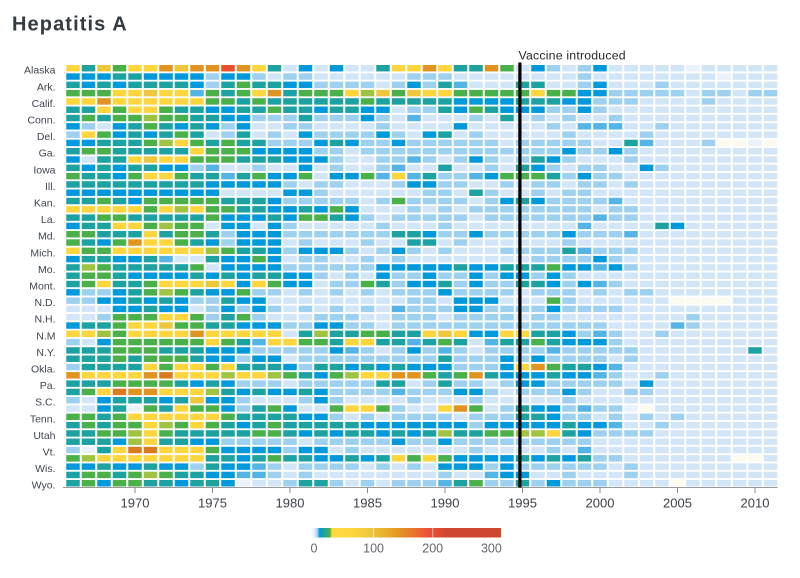 This screenshot has height=578, width=800. I want to click on svg-text: La., so click(48, 220).